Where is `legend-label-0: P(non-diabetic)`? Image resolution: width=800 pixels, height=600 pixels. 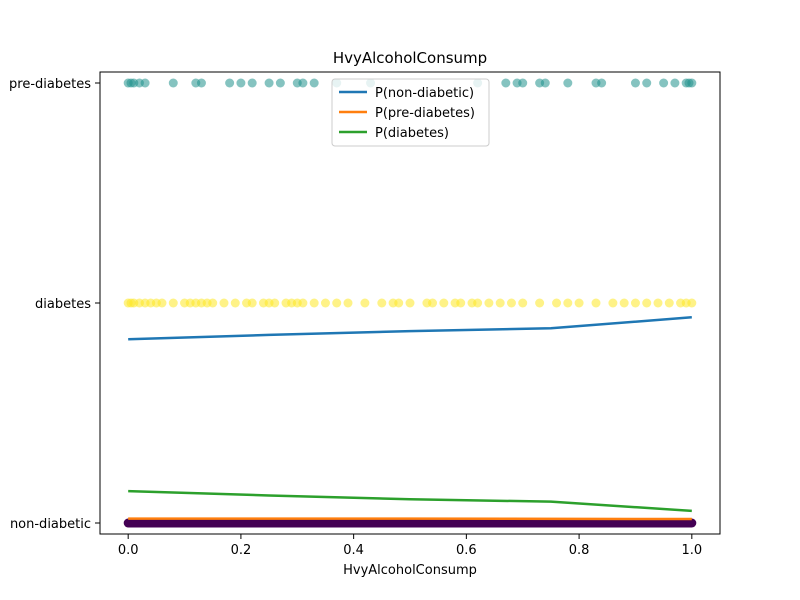 legend-label-0: P(non-diabetic) is located at coordinates (424, 93).